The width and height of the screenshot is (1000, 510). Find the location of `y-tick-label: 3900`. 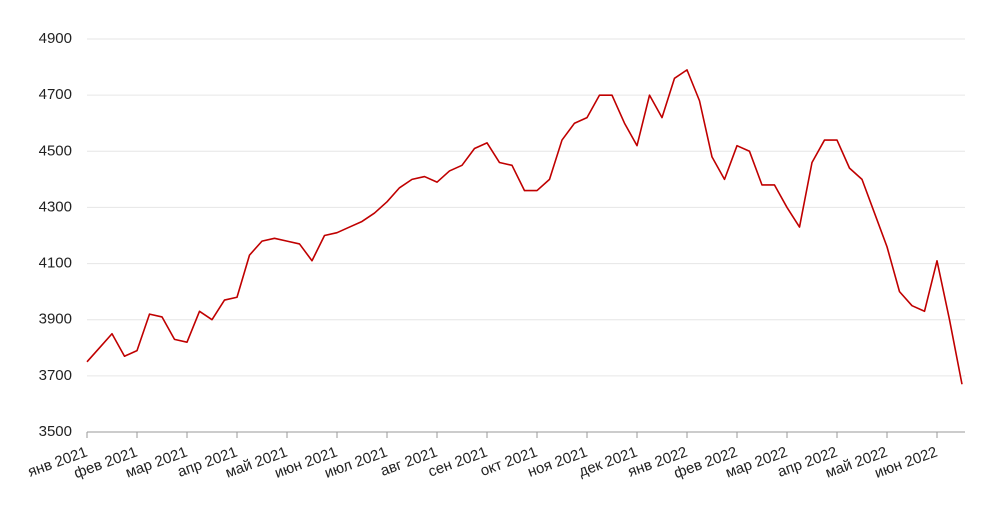

y-tick-label: 3900 is located at coordinates (55, 319).